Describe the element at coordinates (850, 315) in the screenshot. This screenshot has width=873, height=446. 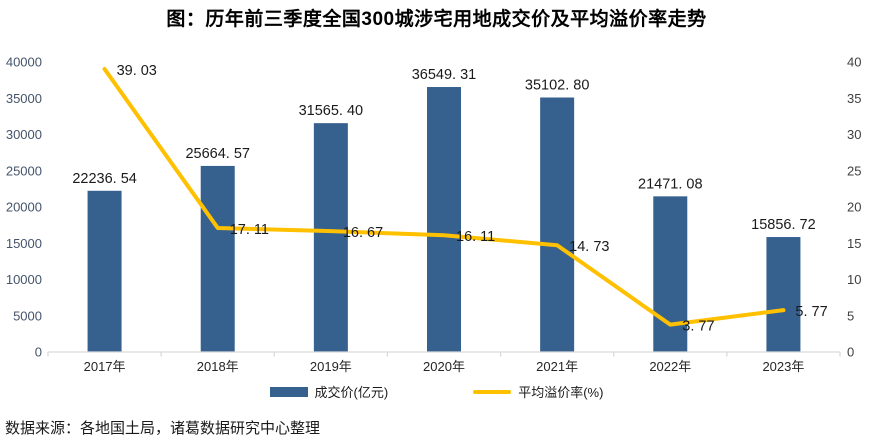
I see `right-axis-tick-label: 5` at that location.